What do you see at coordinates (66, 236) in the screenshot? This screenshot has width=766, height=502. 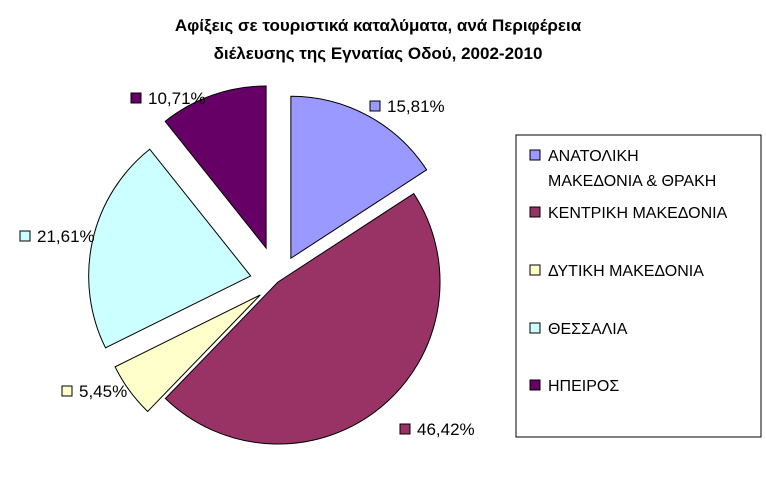 I see `slice-value-label-4: 21,61%` at bounding box center [66, 236].